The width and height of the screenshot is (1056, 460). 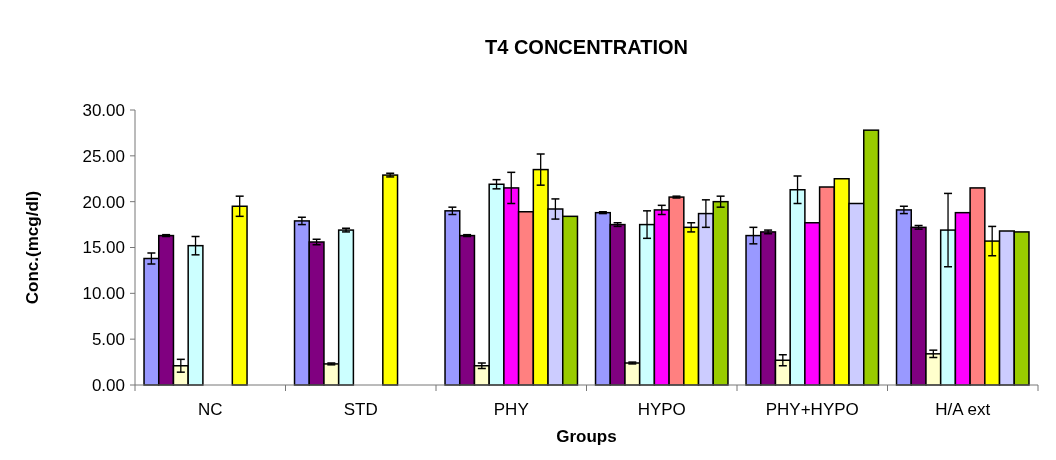 I want to click on x-tick-label: H/A ext, so click(x=963, y=409).